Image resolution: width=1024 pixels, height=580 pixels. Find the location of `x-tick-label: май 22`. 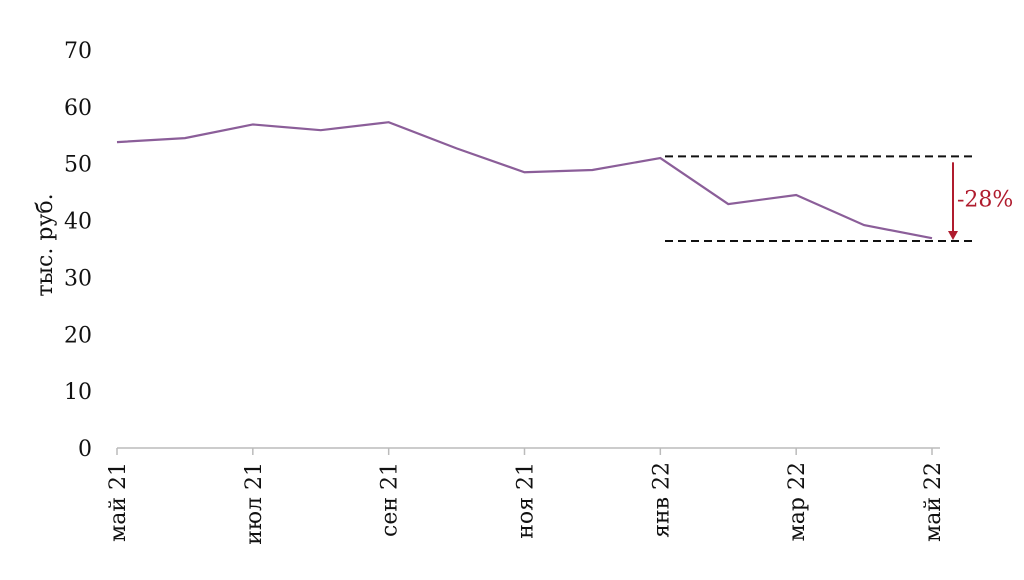

x-tick-label: май 22 is located at coordinates (933, 502).